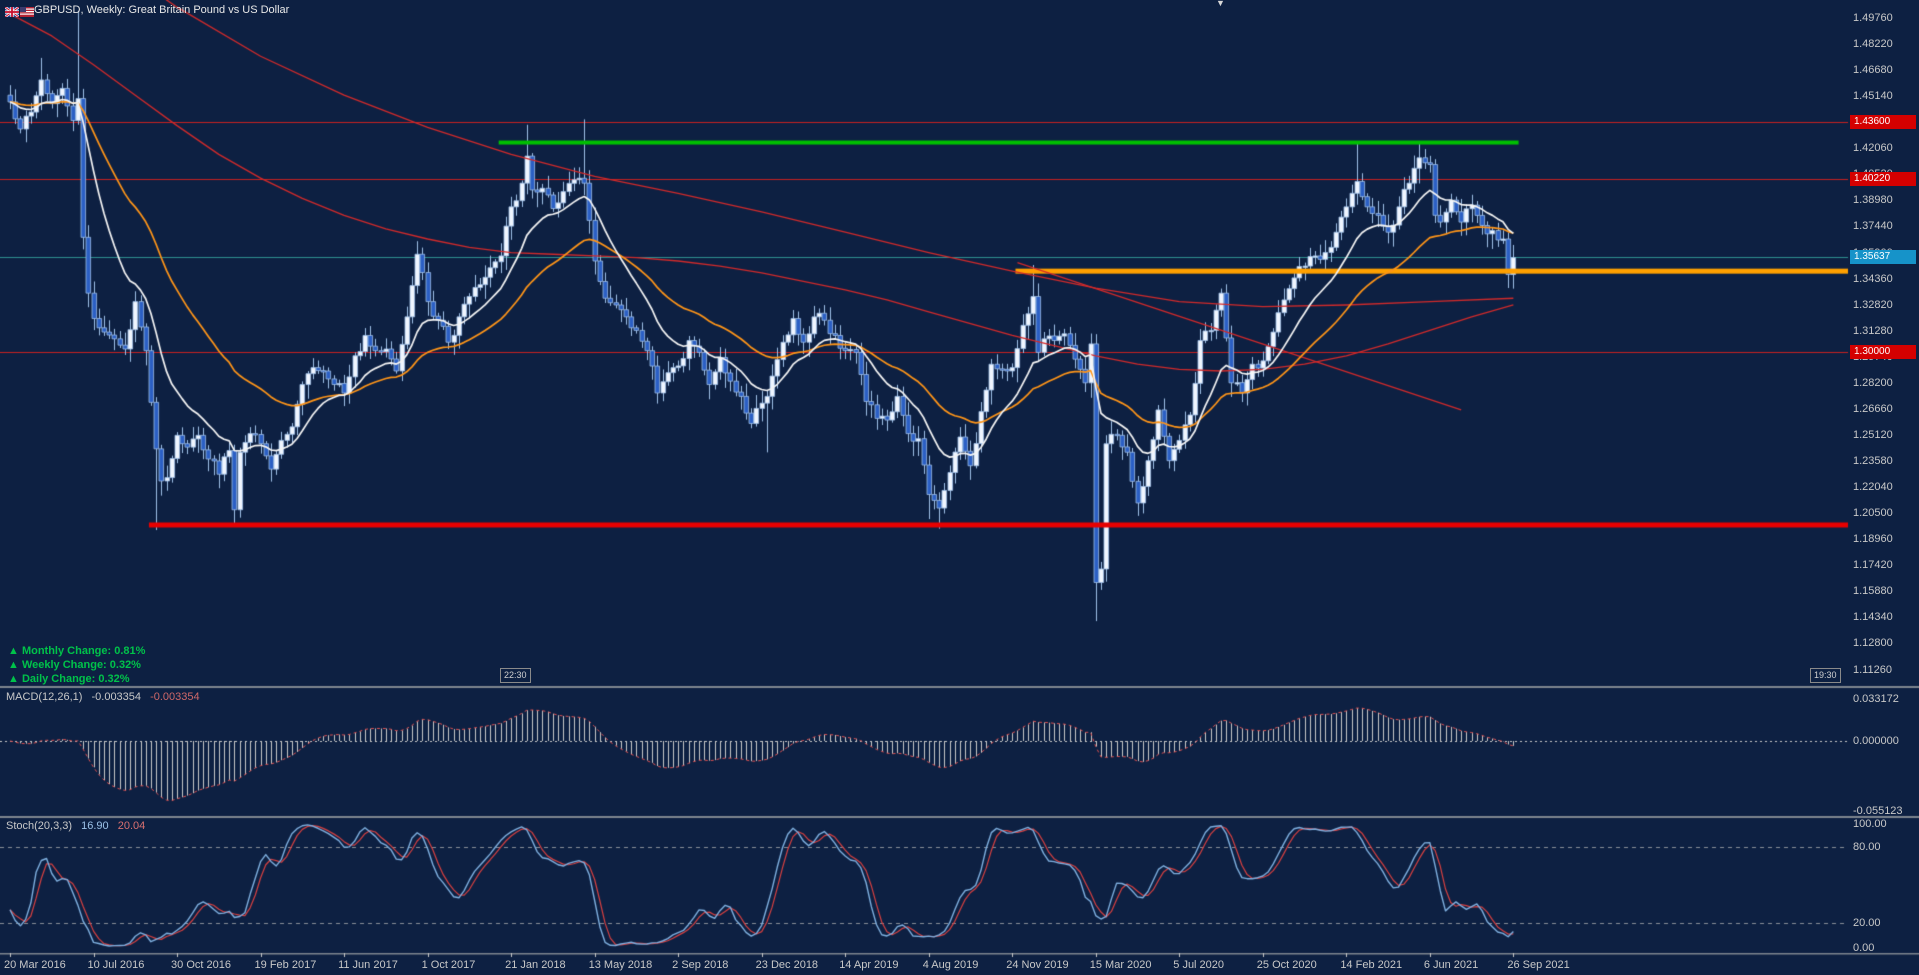 The width and height of the screenshot is (1919, 975). What do you see at coordinates (1864, 948) in the screenshot?
I see `stoch-axis-label: 0.00` at bounding box center [1864, 948].